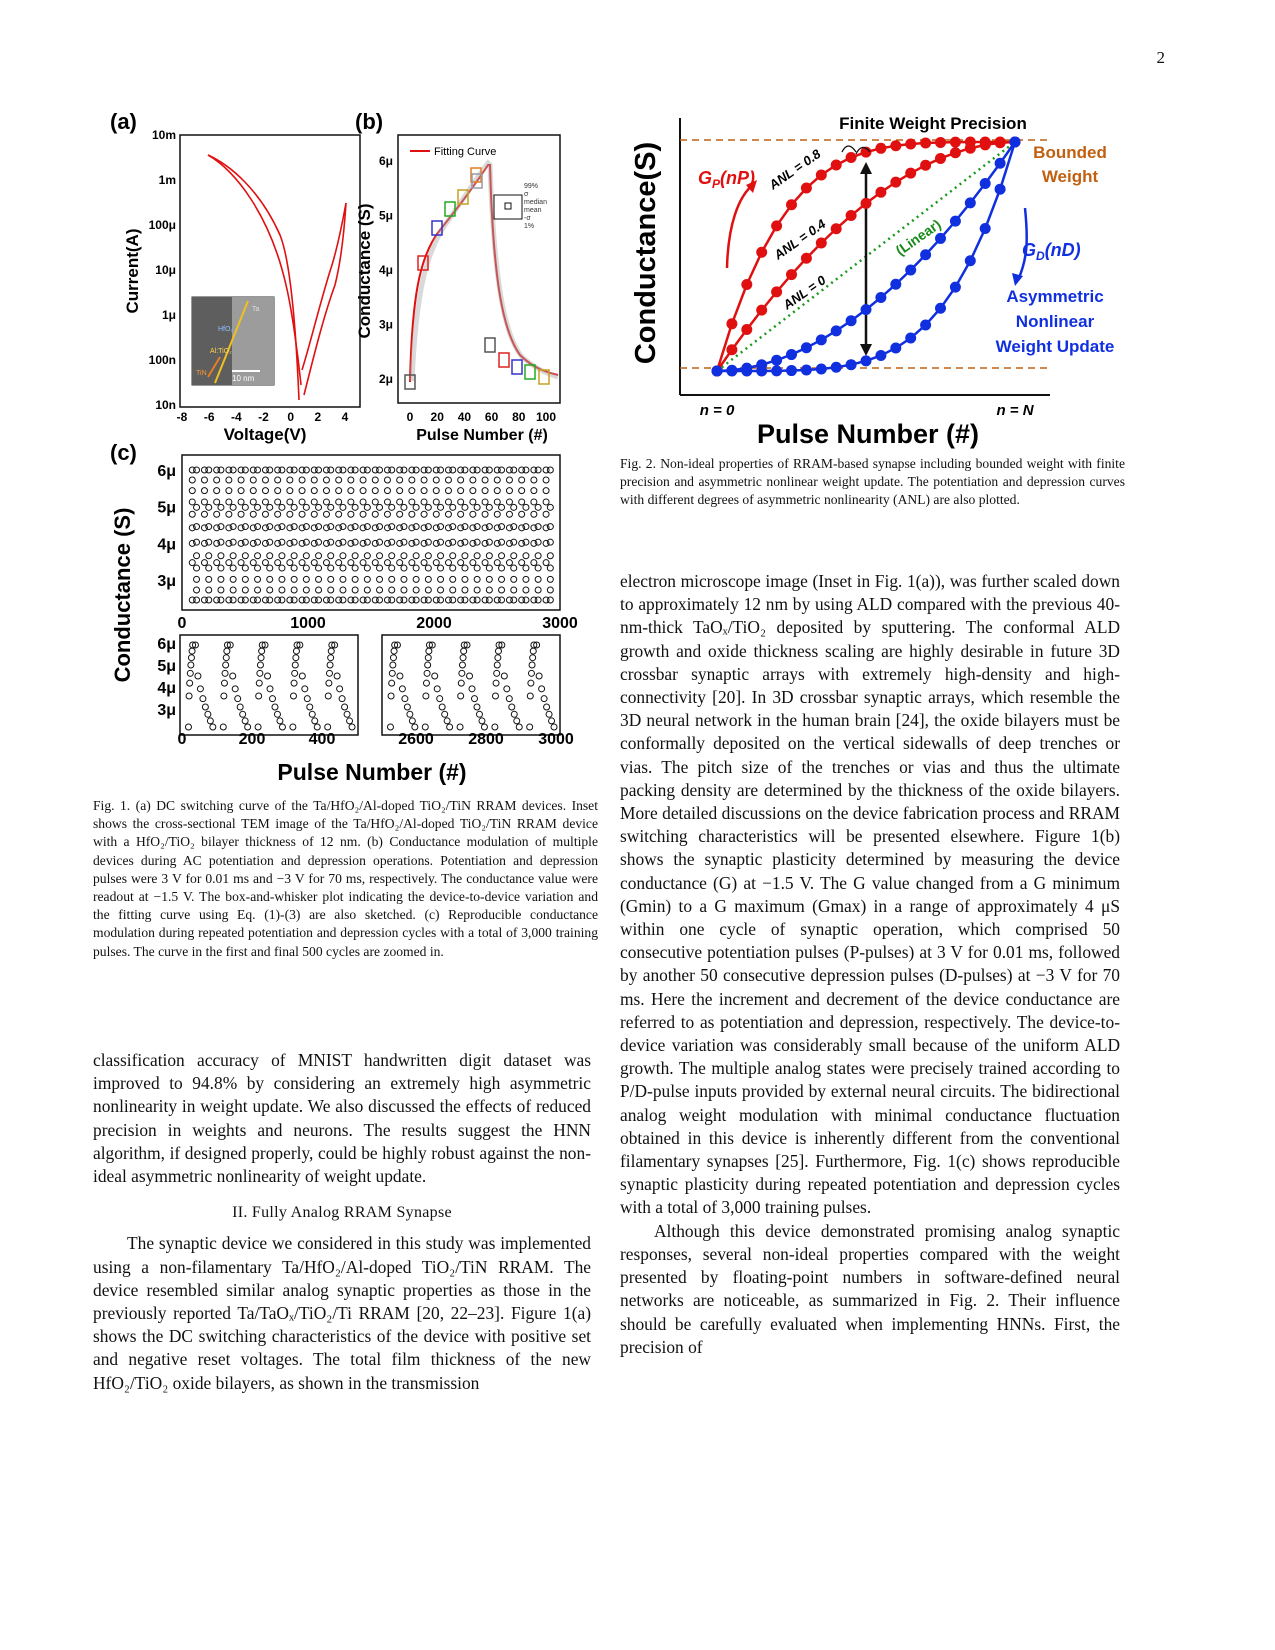  Describe the element at coordinates (166, 666) in the screenshot. I see `fig1c-bottom-ytick: 5μ` at that location.